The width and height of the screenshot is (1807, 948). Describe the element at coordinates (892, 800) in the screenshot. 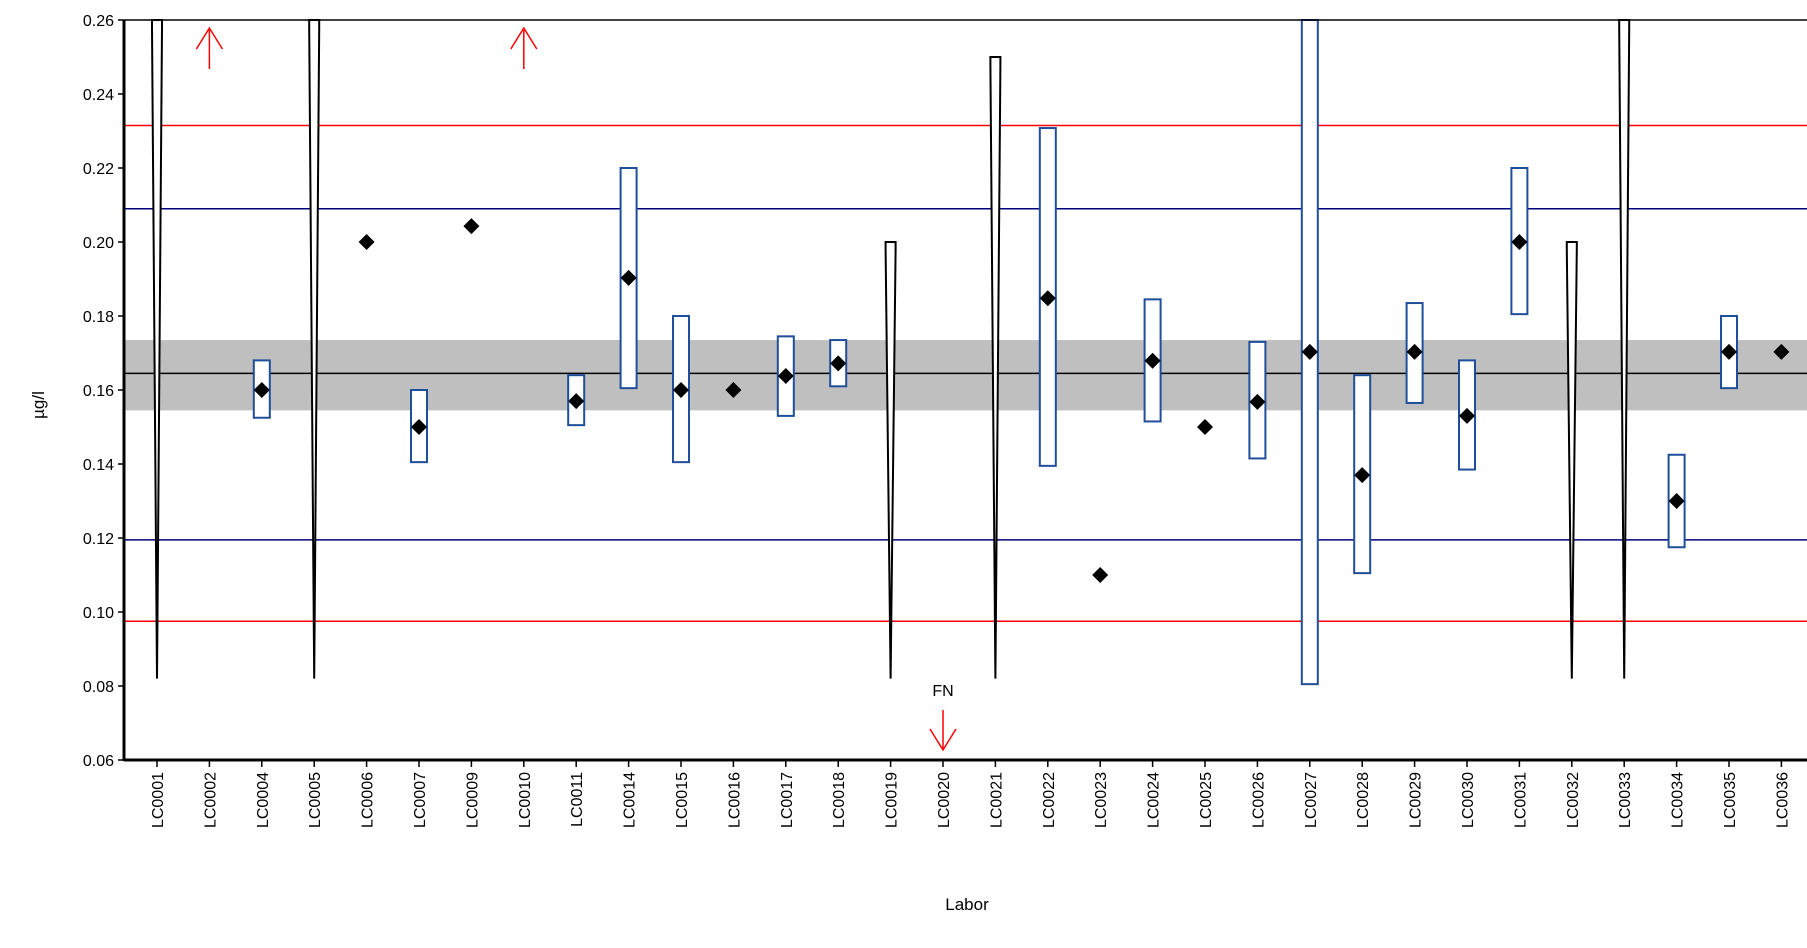

I see `x-tick-label-lc0019: LC0019` at that location.